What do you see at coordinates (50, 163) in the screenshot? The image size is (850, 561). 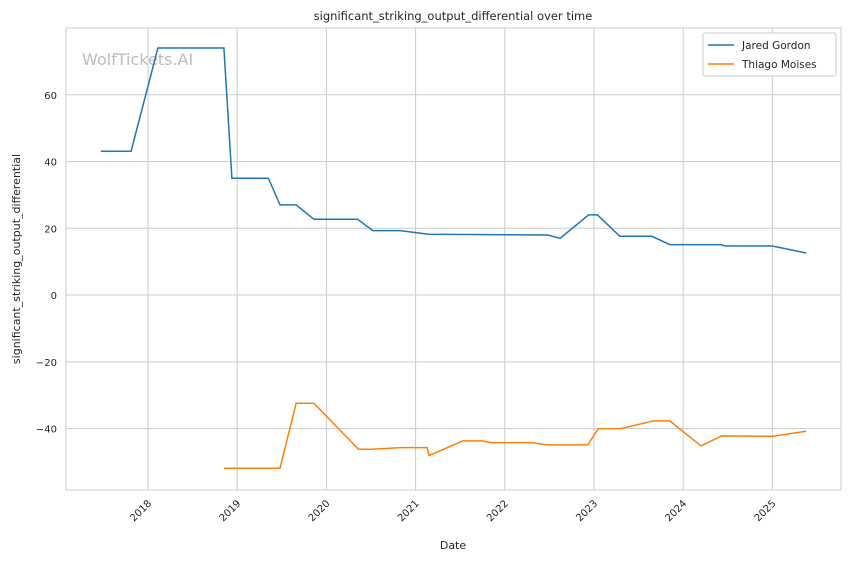 I see `y-tick-label: 40` at bounding box center [50, 163].